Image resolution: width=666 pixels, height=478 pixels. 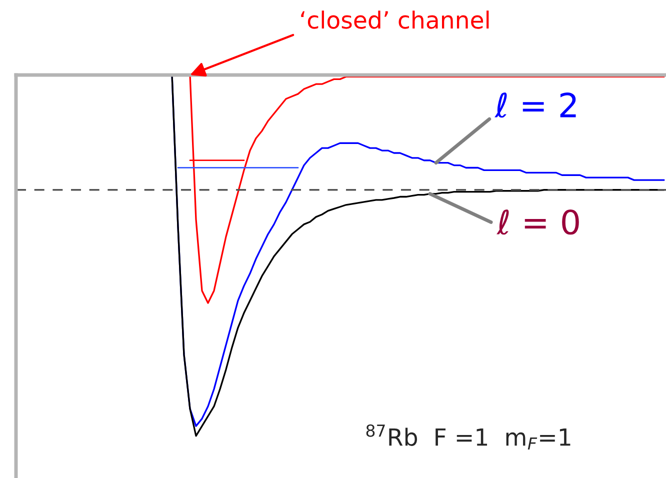 I want to click on series-label: ℓ = 2, so click(x=535, y=105).